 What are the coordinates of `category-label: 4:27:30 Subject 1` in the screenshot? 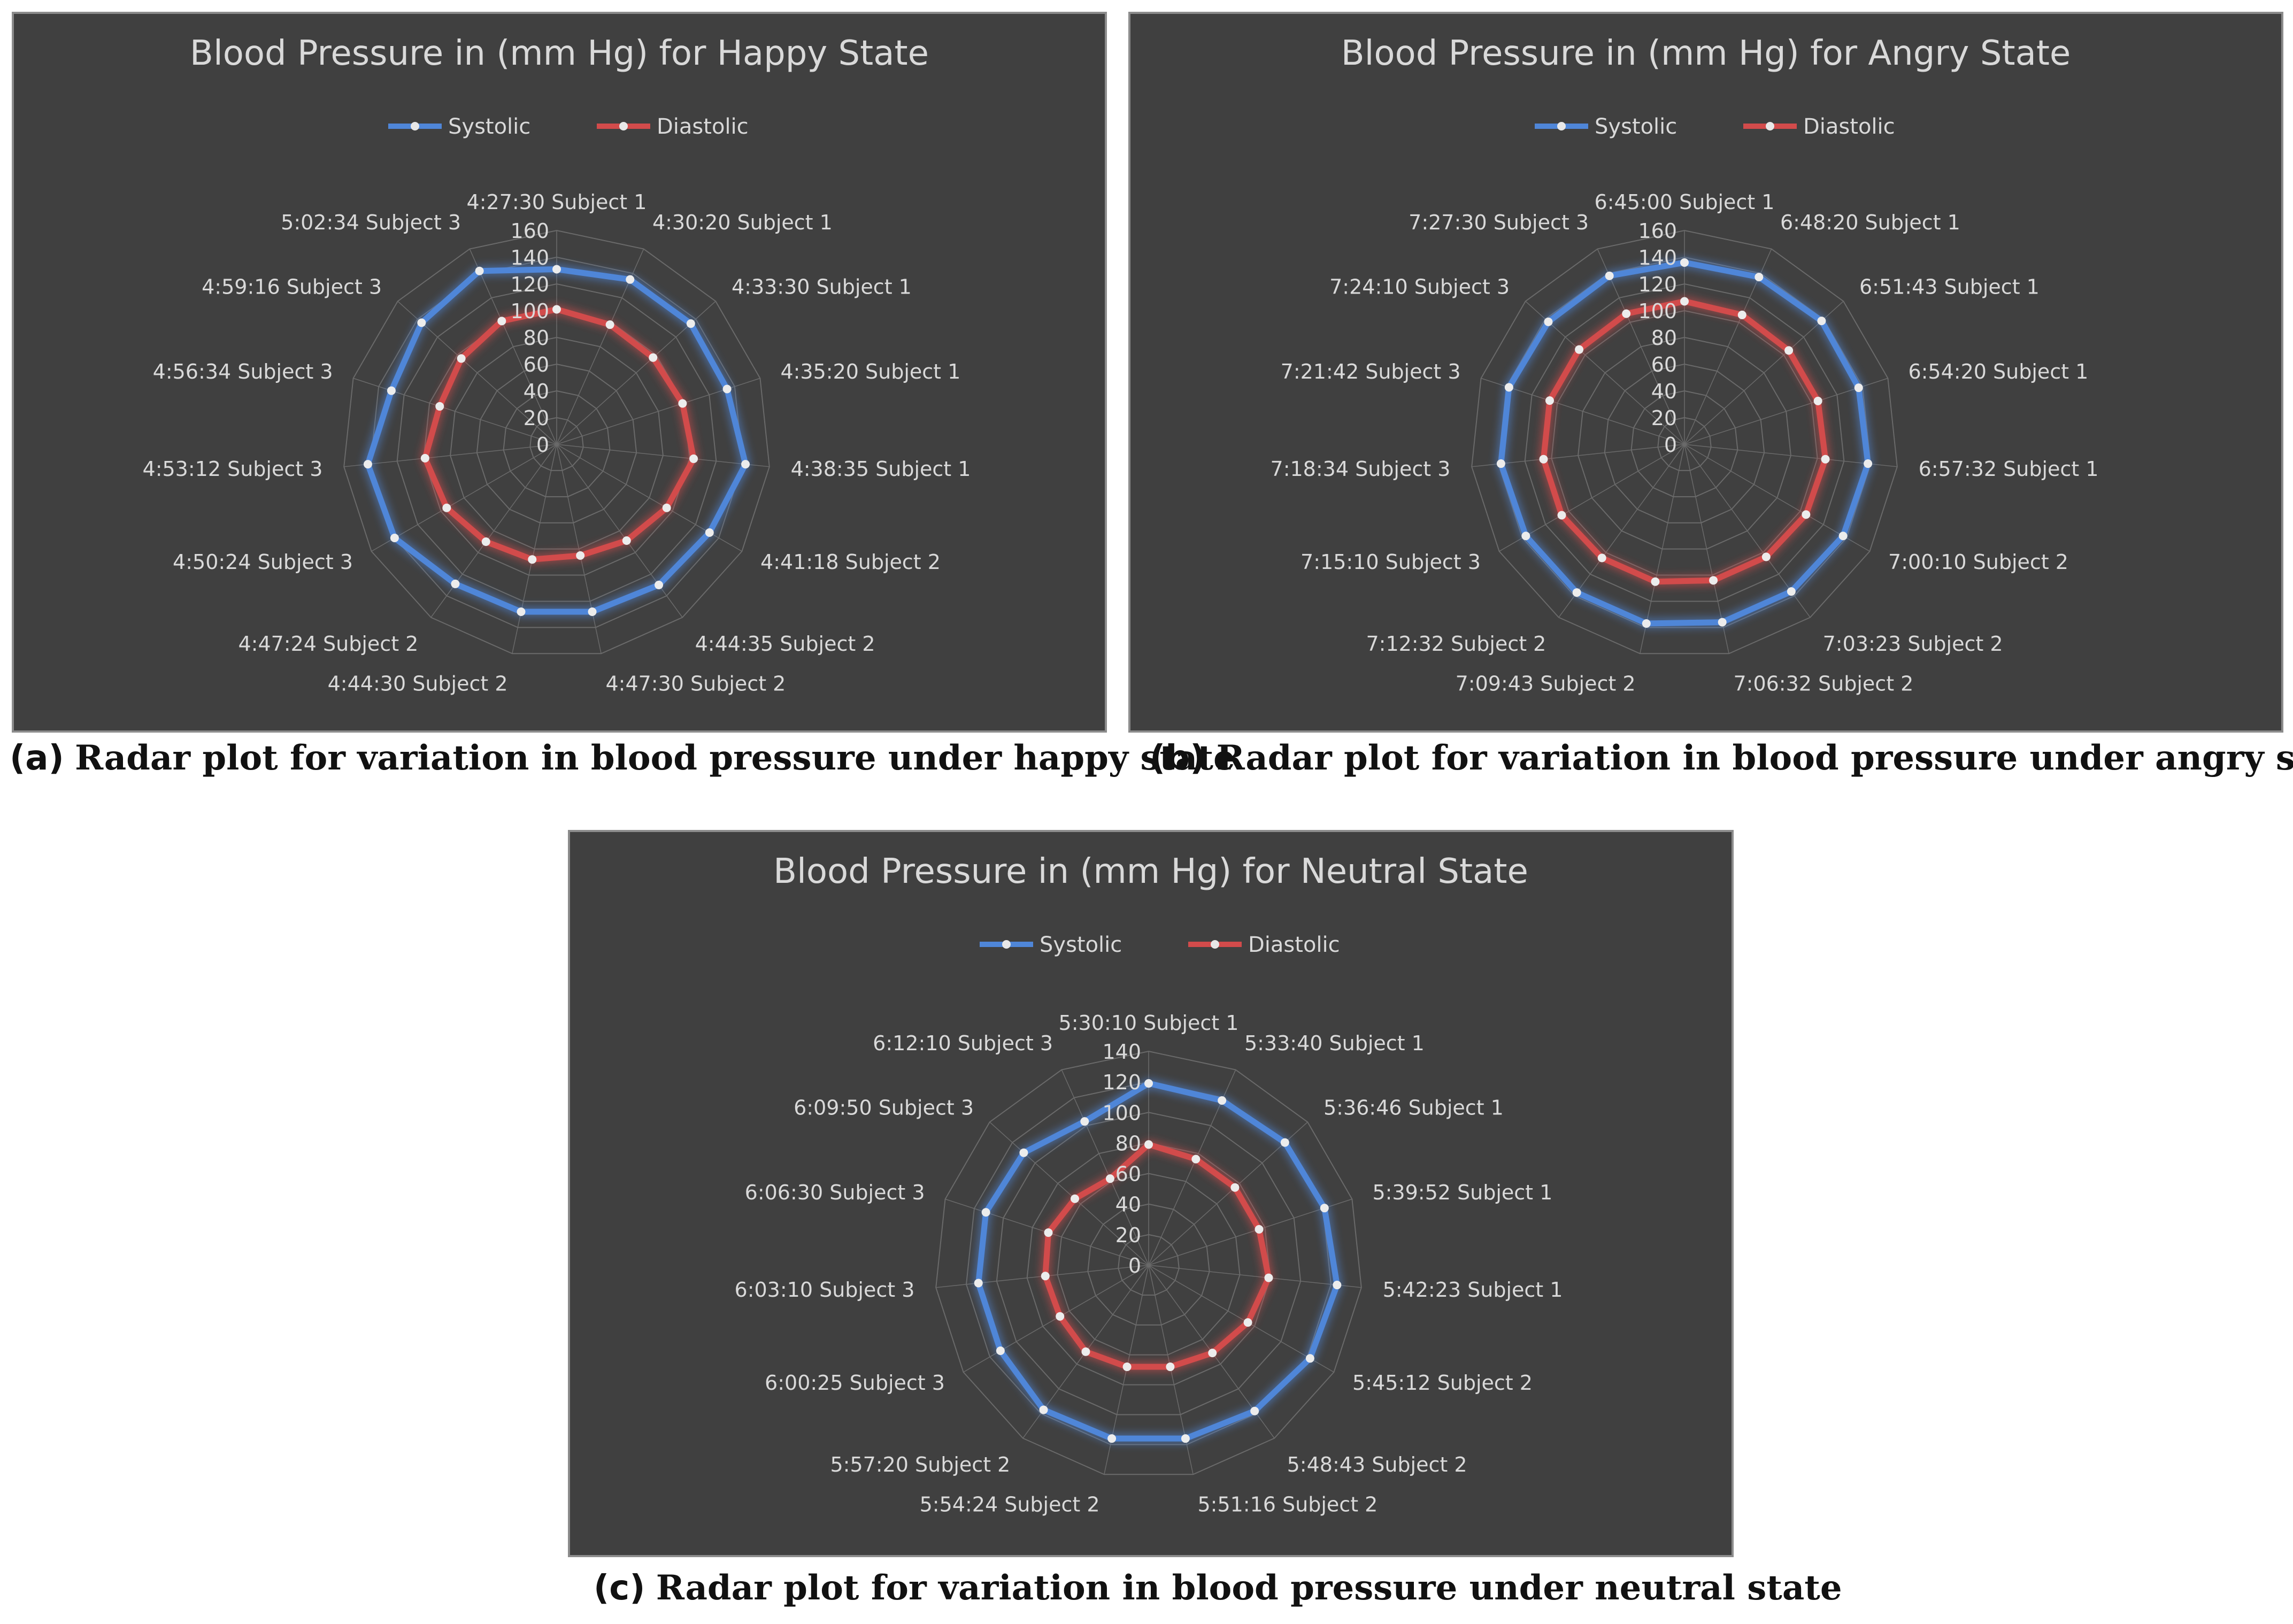 It's located at (557, 202).